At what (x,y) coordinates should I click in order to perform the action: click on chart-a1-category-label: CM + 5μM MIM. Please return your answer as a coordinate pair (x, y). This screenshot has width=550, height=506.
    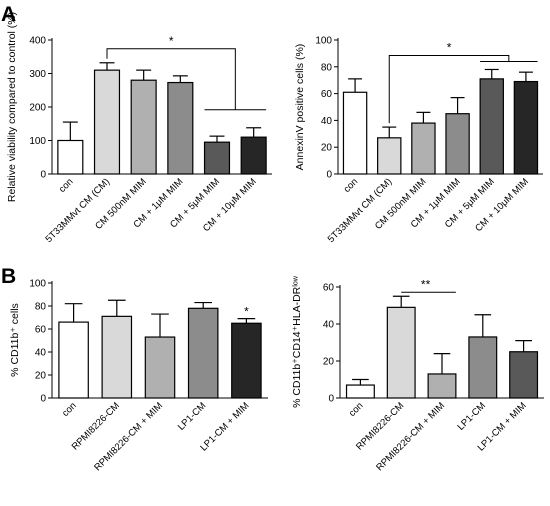
    Looking at the image, I should click on (195, 203).